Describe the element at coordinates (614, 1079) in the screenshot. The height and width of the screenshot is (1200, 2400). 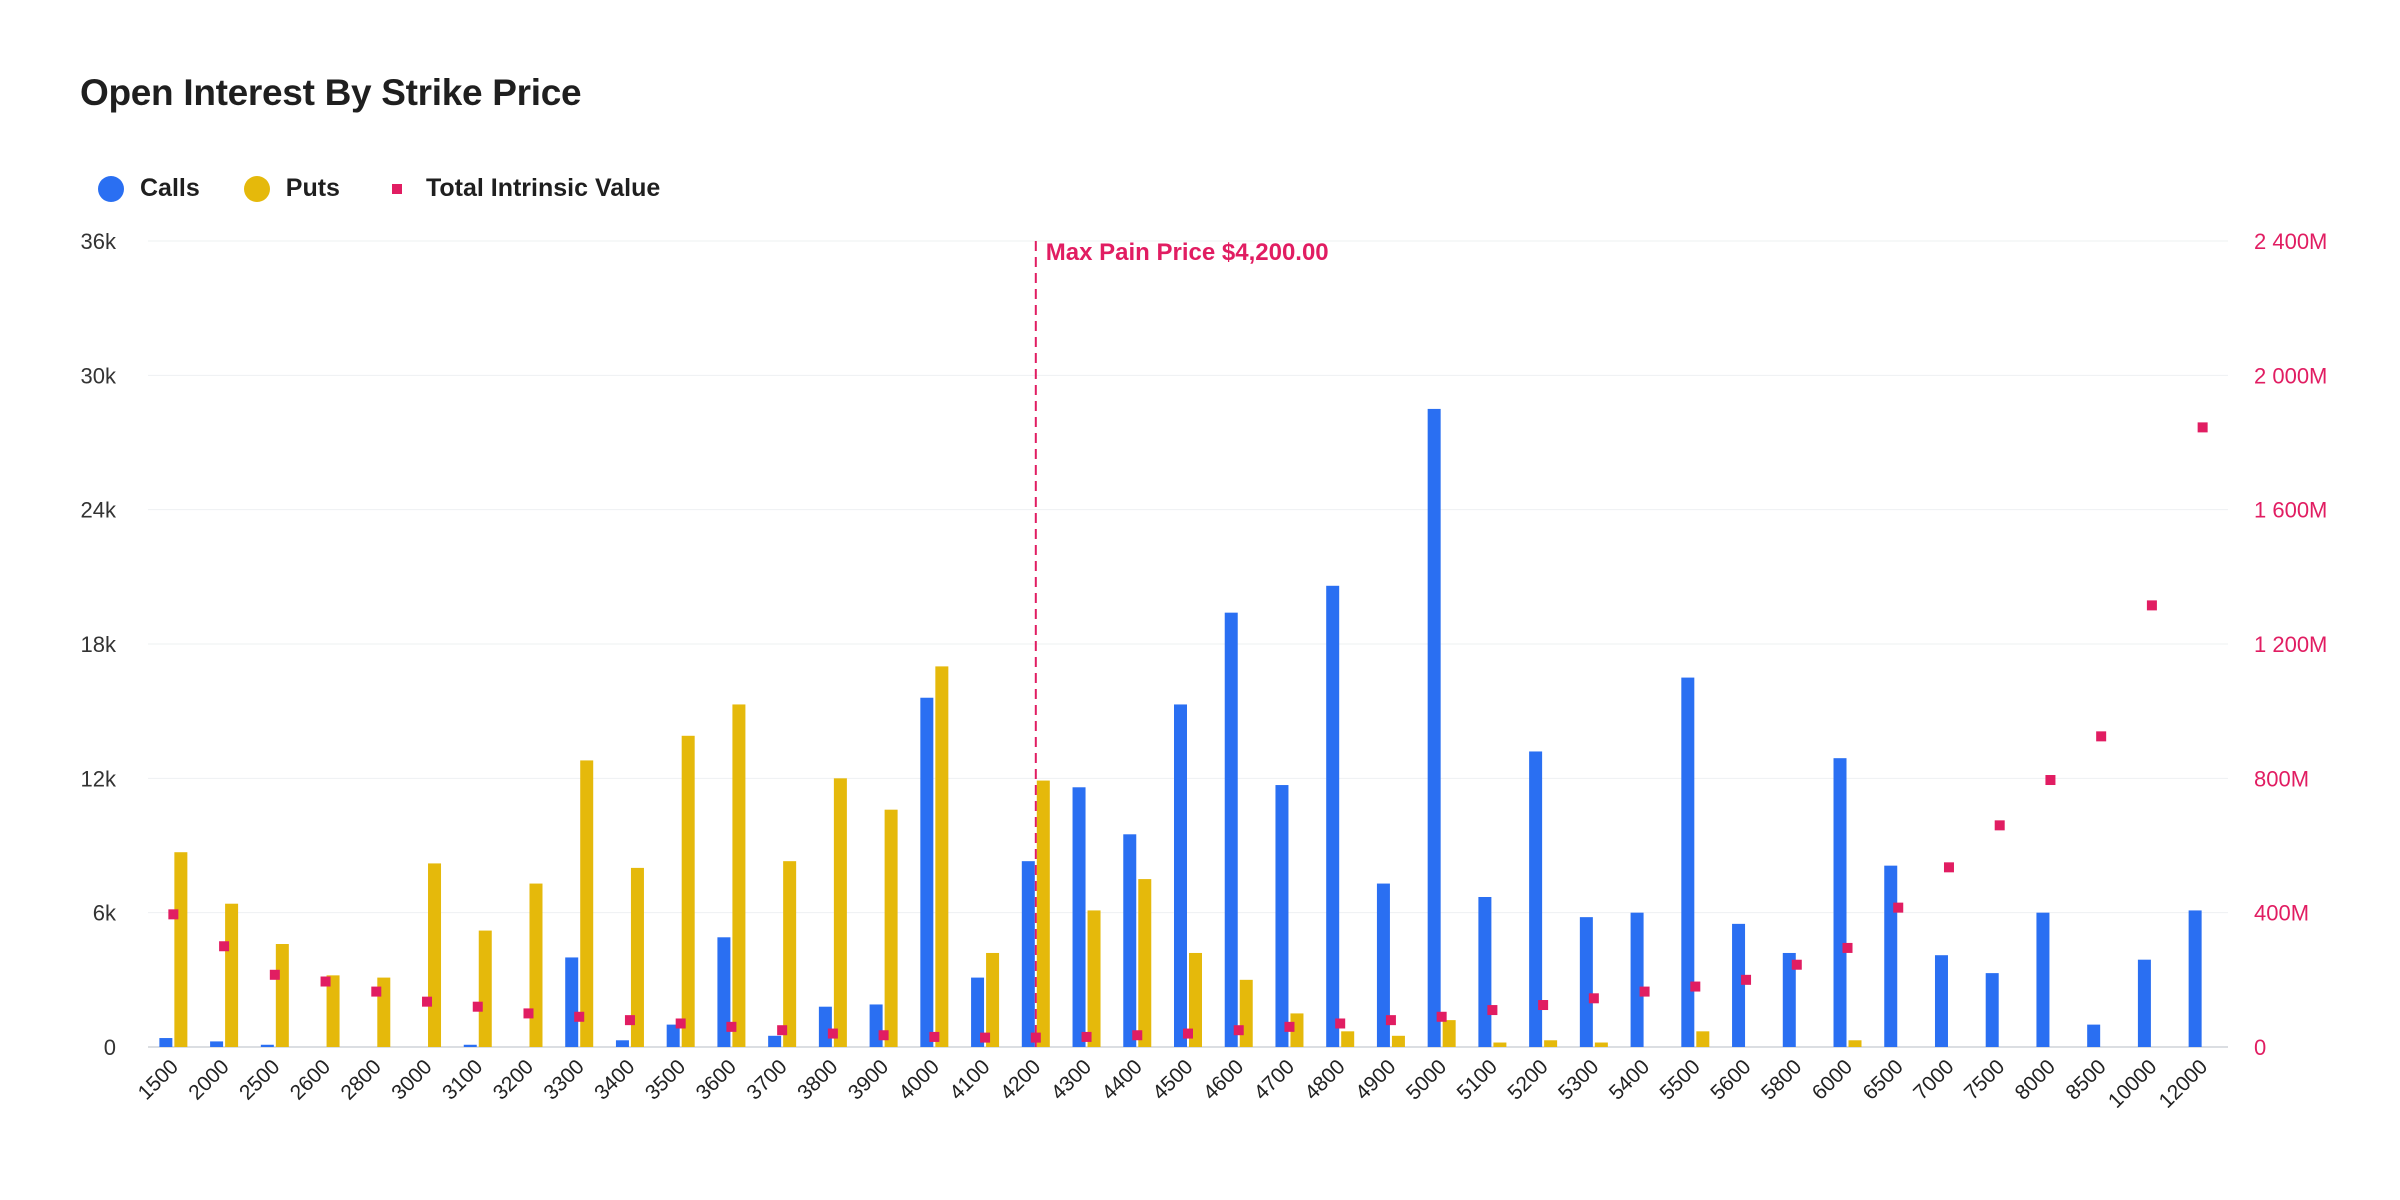
I see `x-tick-label: 3400` at that location.